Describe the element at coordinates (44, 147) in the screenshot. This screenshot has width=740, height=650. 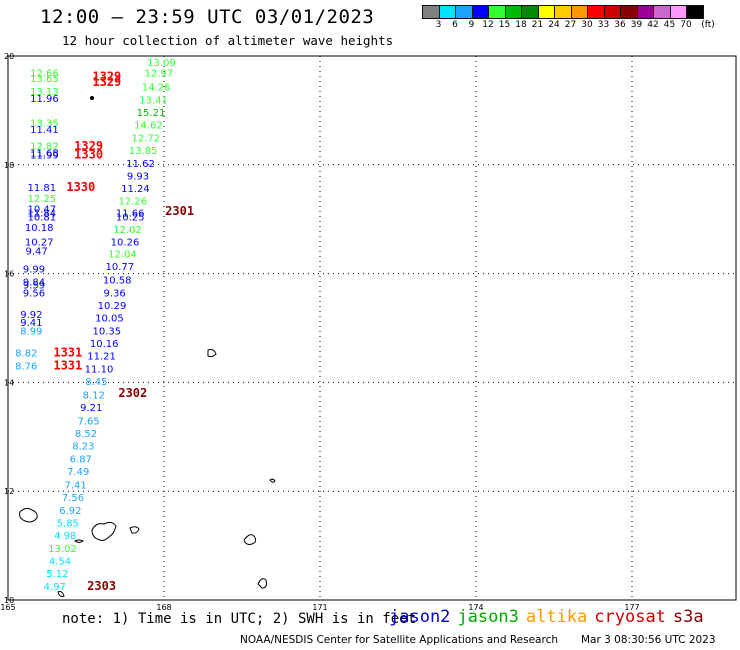
I see `wave-height-label: 12.82` at that location.